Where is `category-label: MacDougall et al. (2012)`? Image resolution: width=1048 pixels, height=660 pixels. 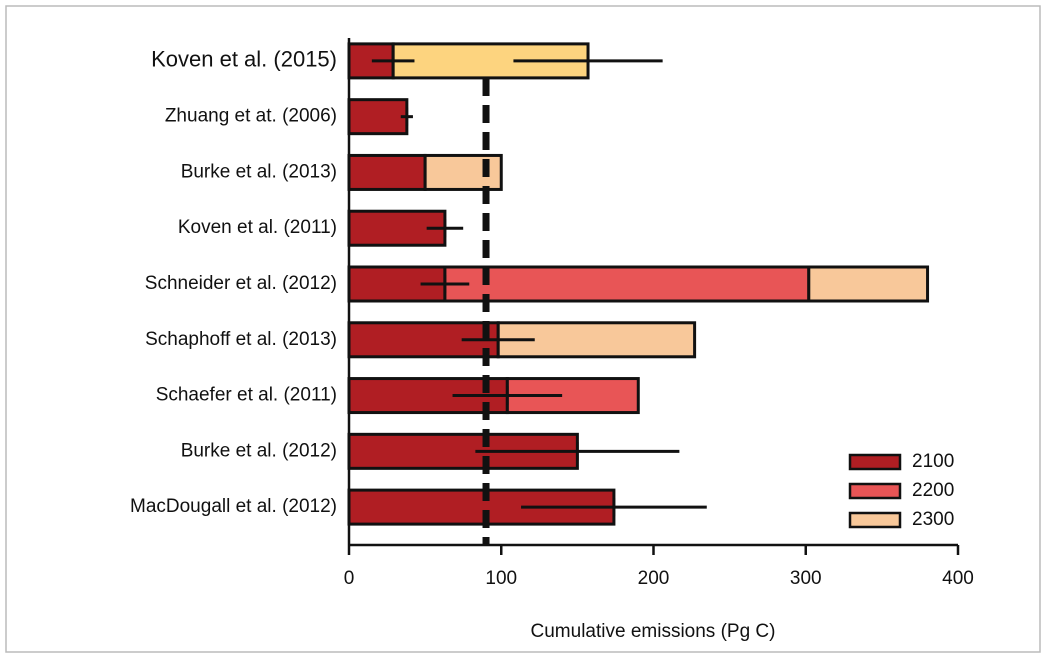 category-label: MacDougall et al. (2012) is located at coordinates (233, 506).